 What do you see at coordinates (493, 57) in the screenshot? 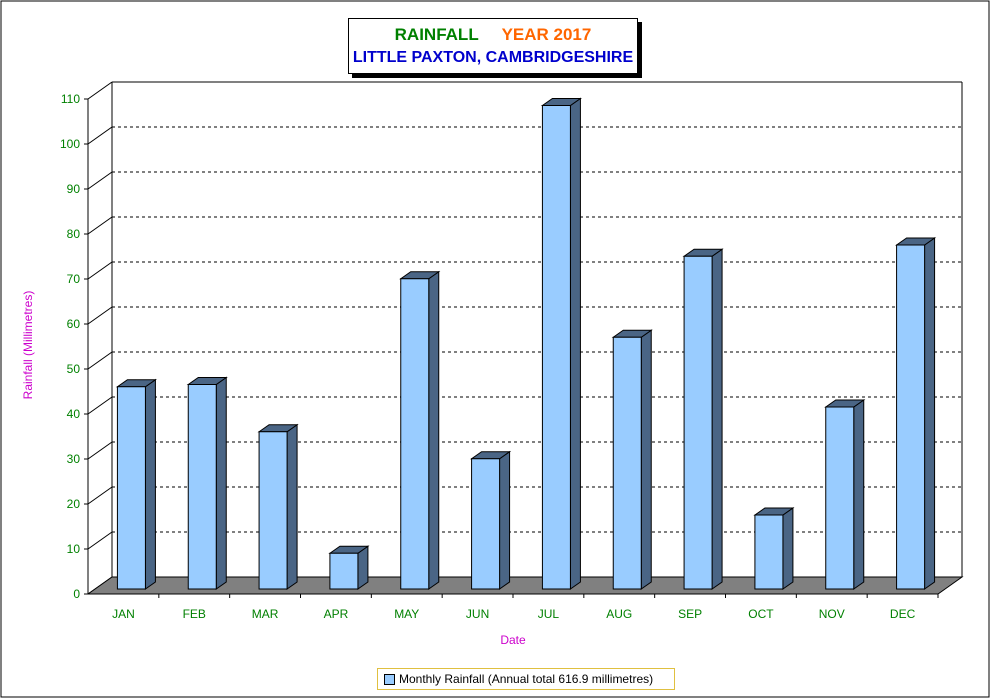
I see `chart-subtitle: LITTLE PAXTON, CAMBRIDGESHIRE` at bounding box center [493, 57].